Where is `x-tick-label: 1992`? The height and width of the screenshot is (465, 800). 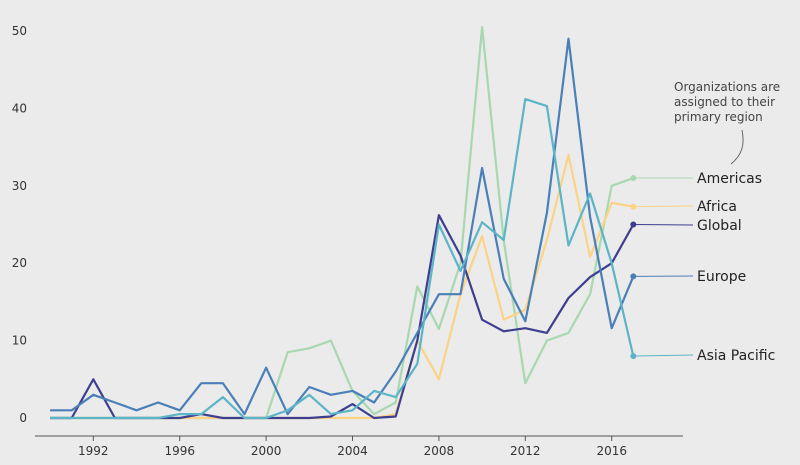
x-tick-label: 1992 is located at coordinates (93, 451).